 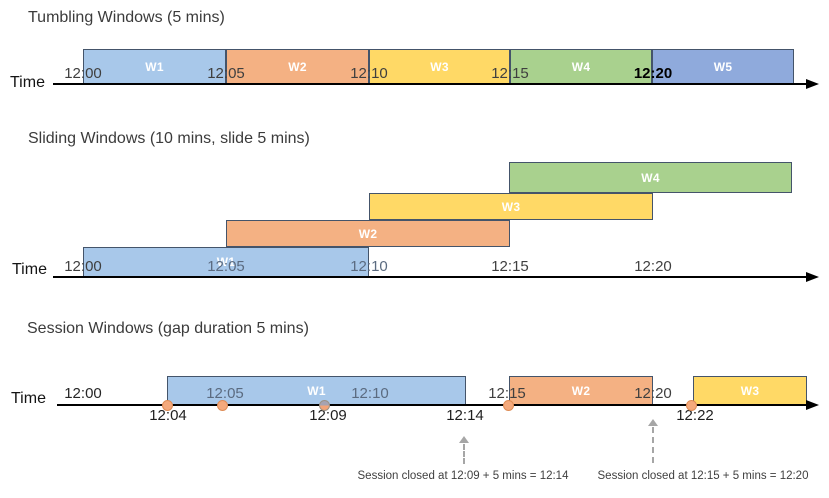 What do you see at coordinates (328, 415) in the screenshot?
I see `event-time-label: 12:09` at bounding box center [328, 415].